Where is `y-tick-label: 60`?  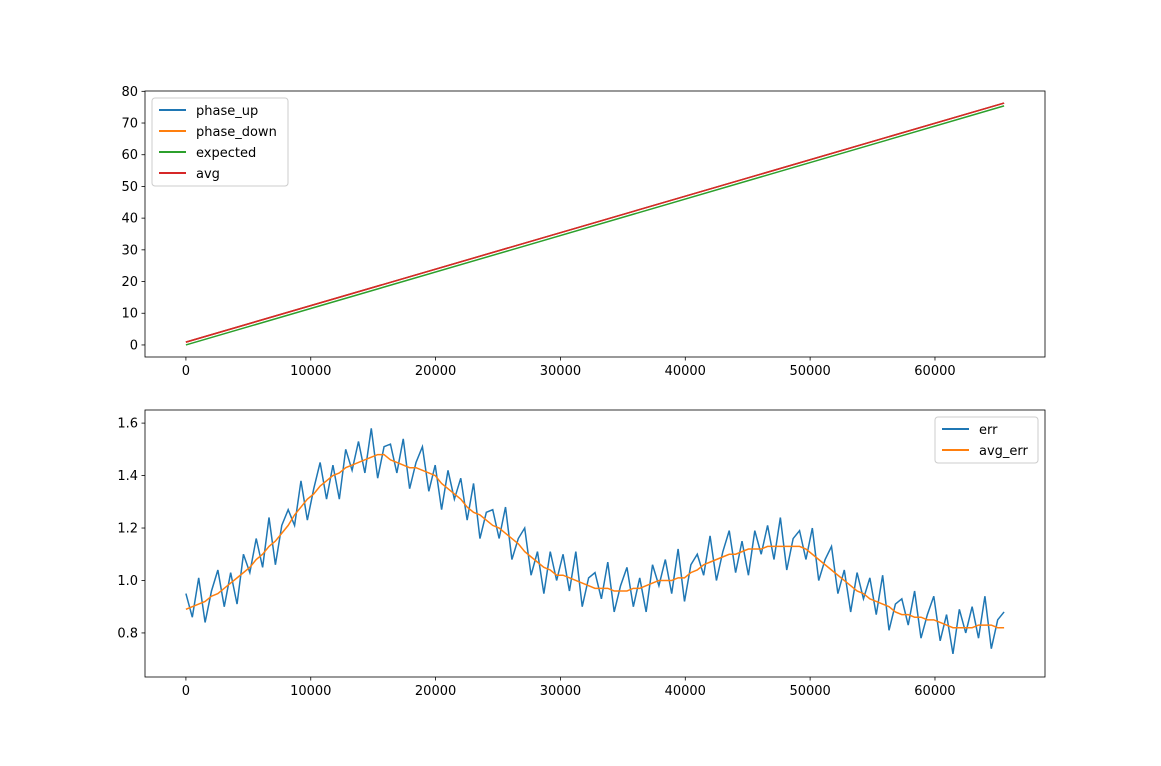 y-tick-label: 60 is located at coordinates (129, 155).